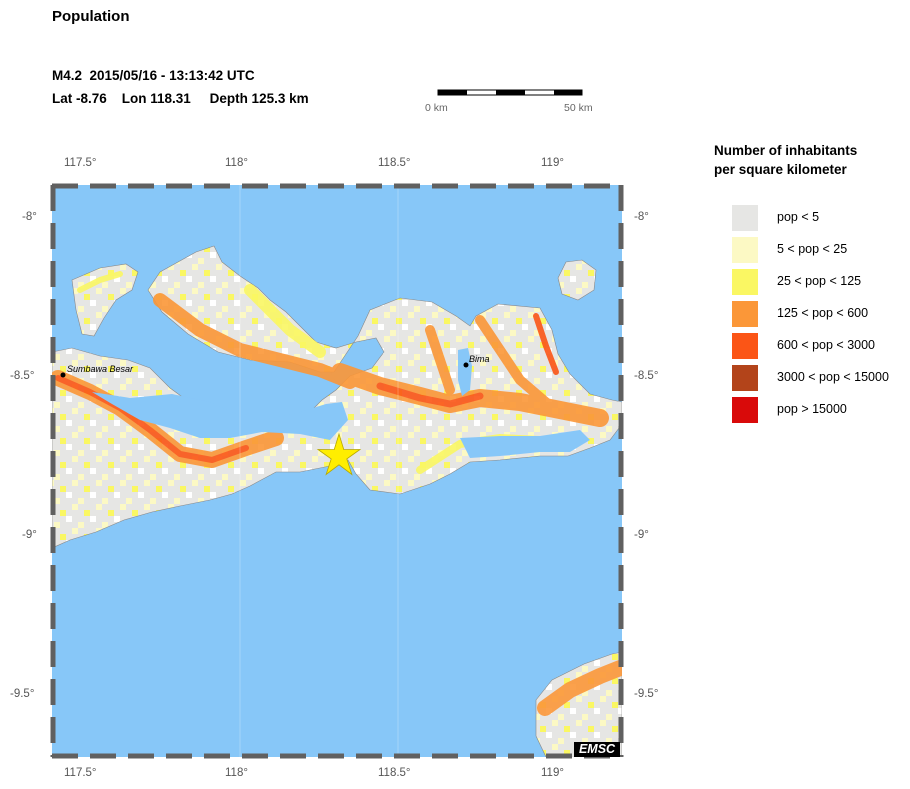 Image resolution: width=910 pixels, height=789 pixels. Describe the element at coordinates (29, 535) in the screenshot. I see `lat-label-left: -9°` at that location.